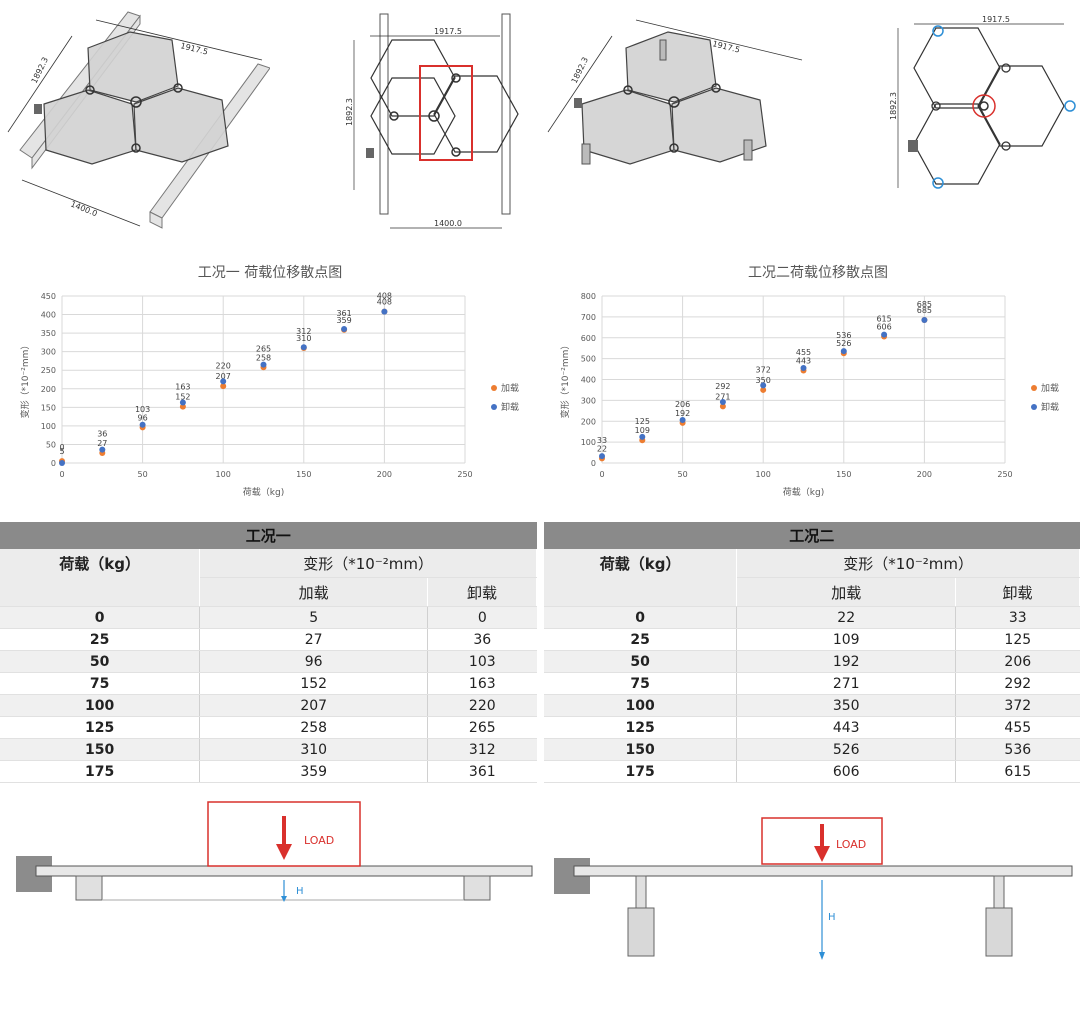 The width and height of the screenshot is (1080, 1029). I want to click on load-cell: 150, so click(100, 749).